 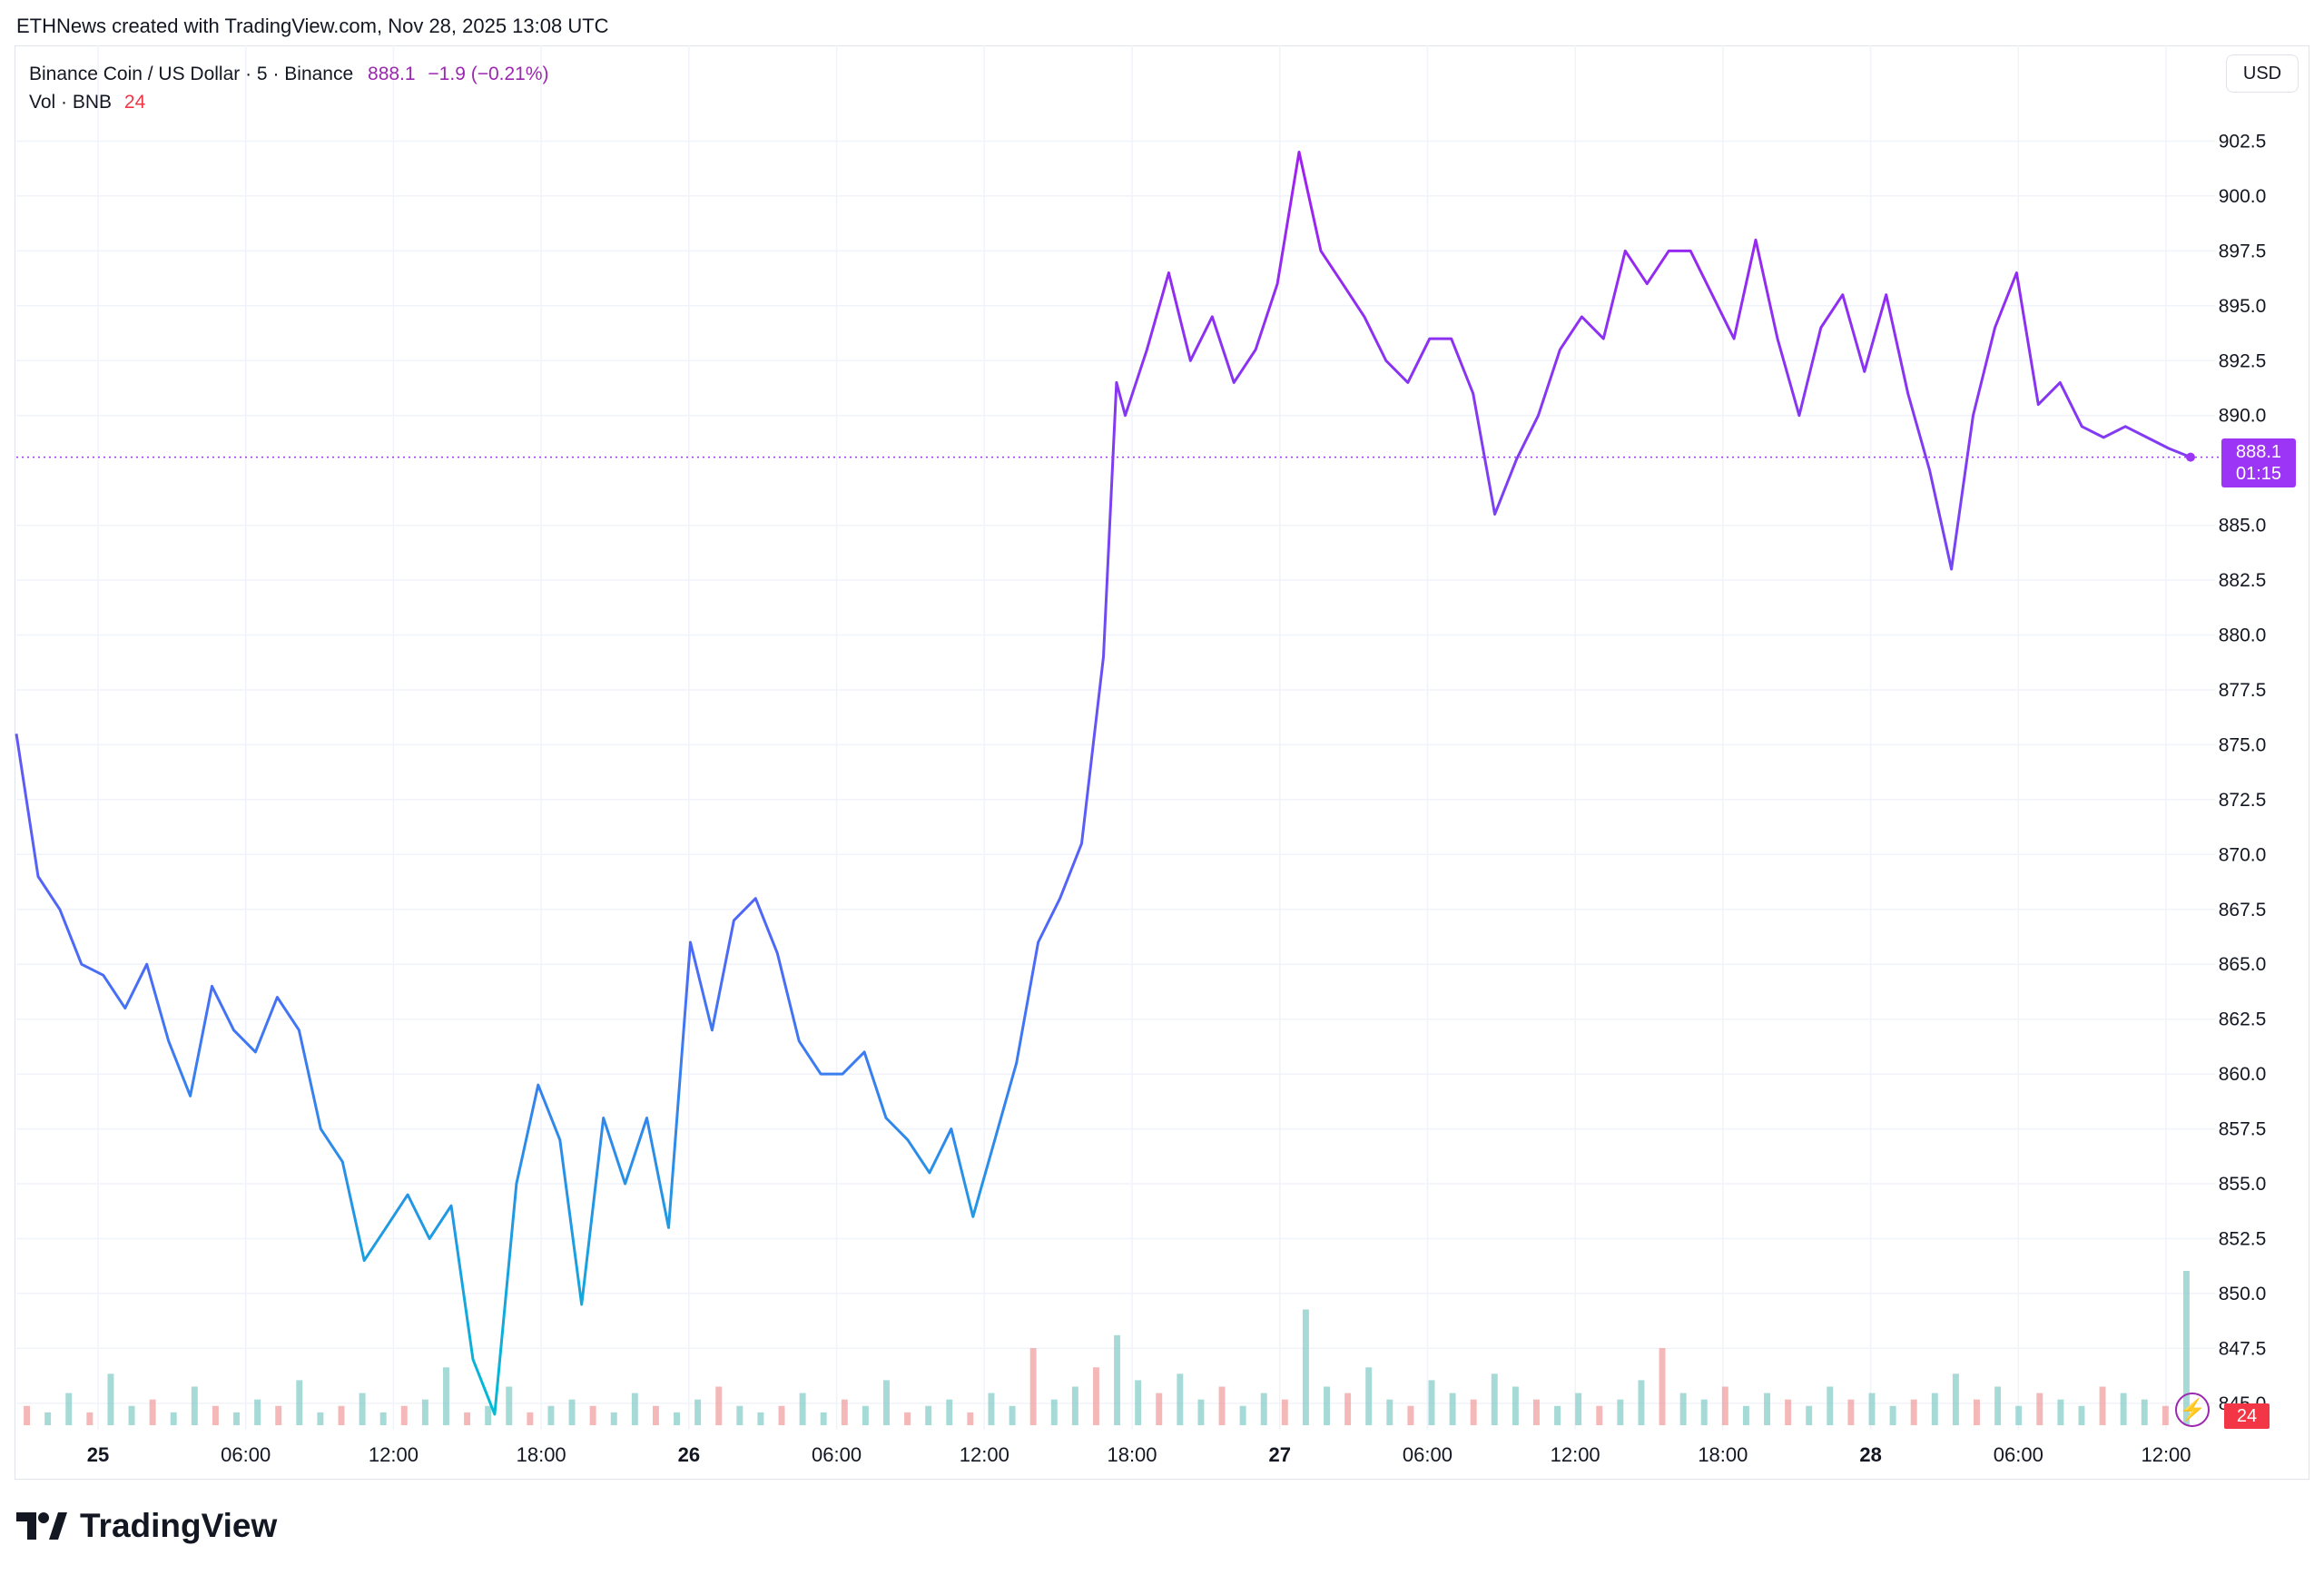 What do you see at coordinates (2243, 251) in the screenshot?
I see `y-tick-label: 897.5` at bounding box center [2243, 251].